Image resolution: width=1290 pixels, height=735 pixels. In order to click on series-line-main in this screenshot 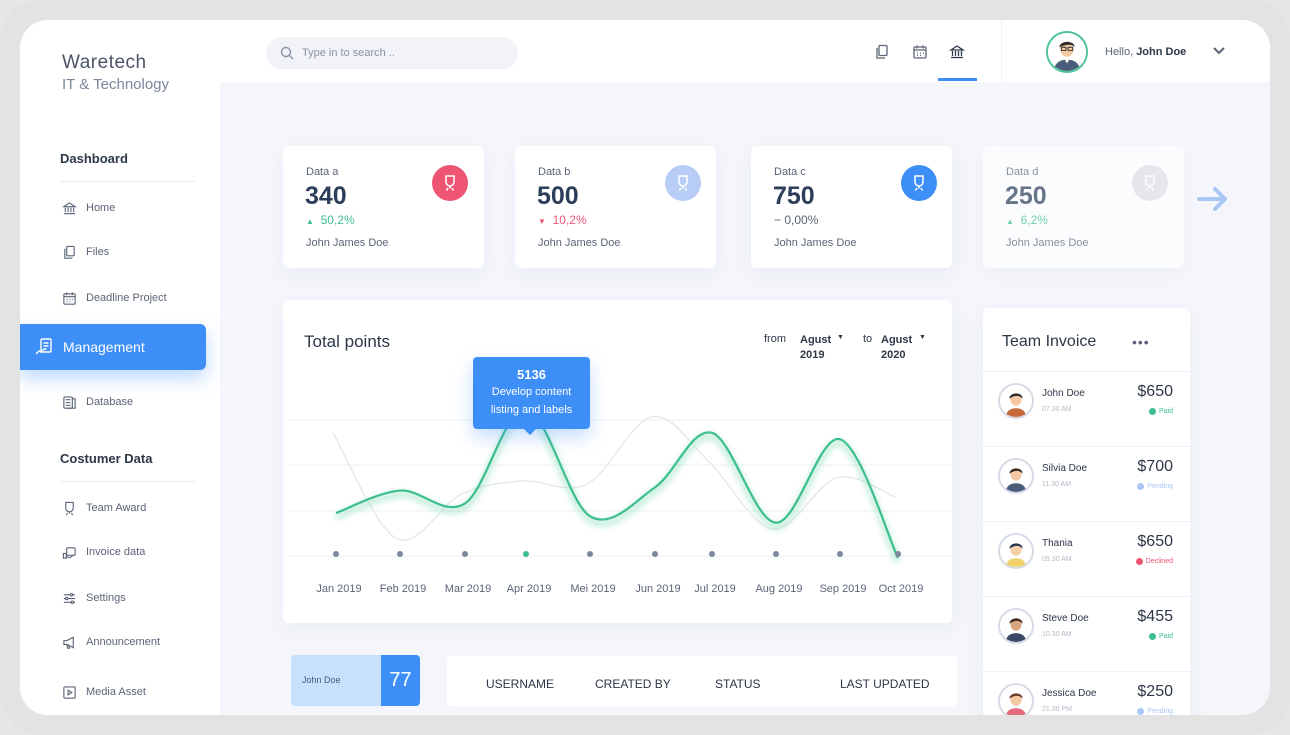, I will do `click(617, 483)`.